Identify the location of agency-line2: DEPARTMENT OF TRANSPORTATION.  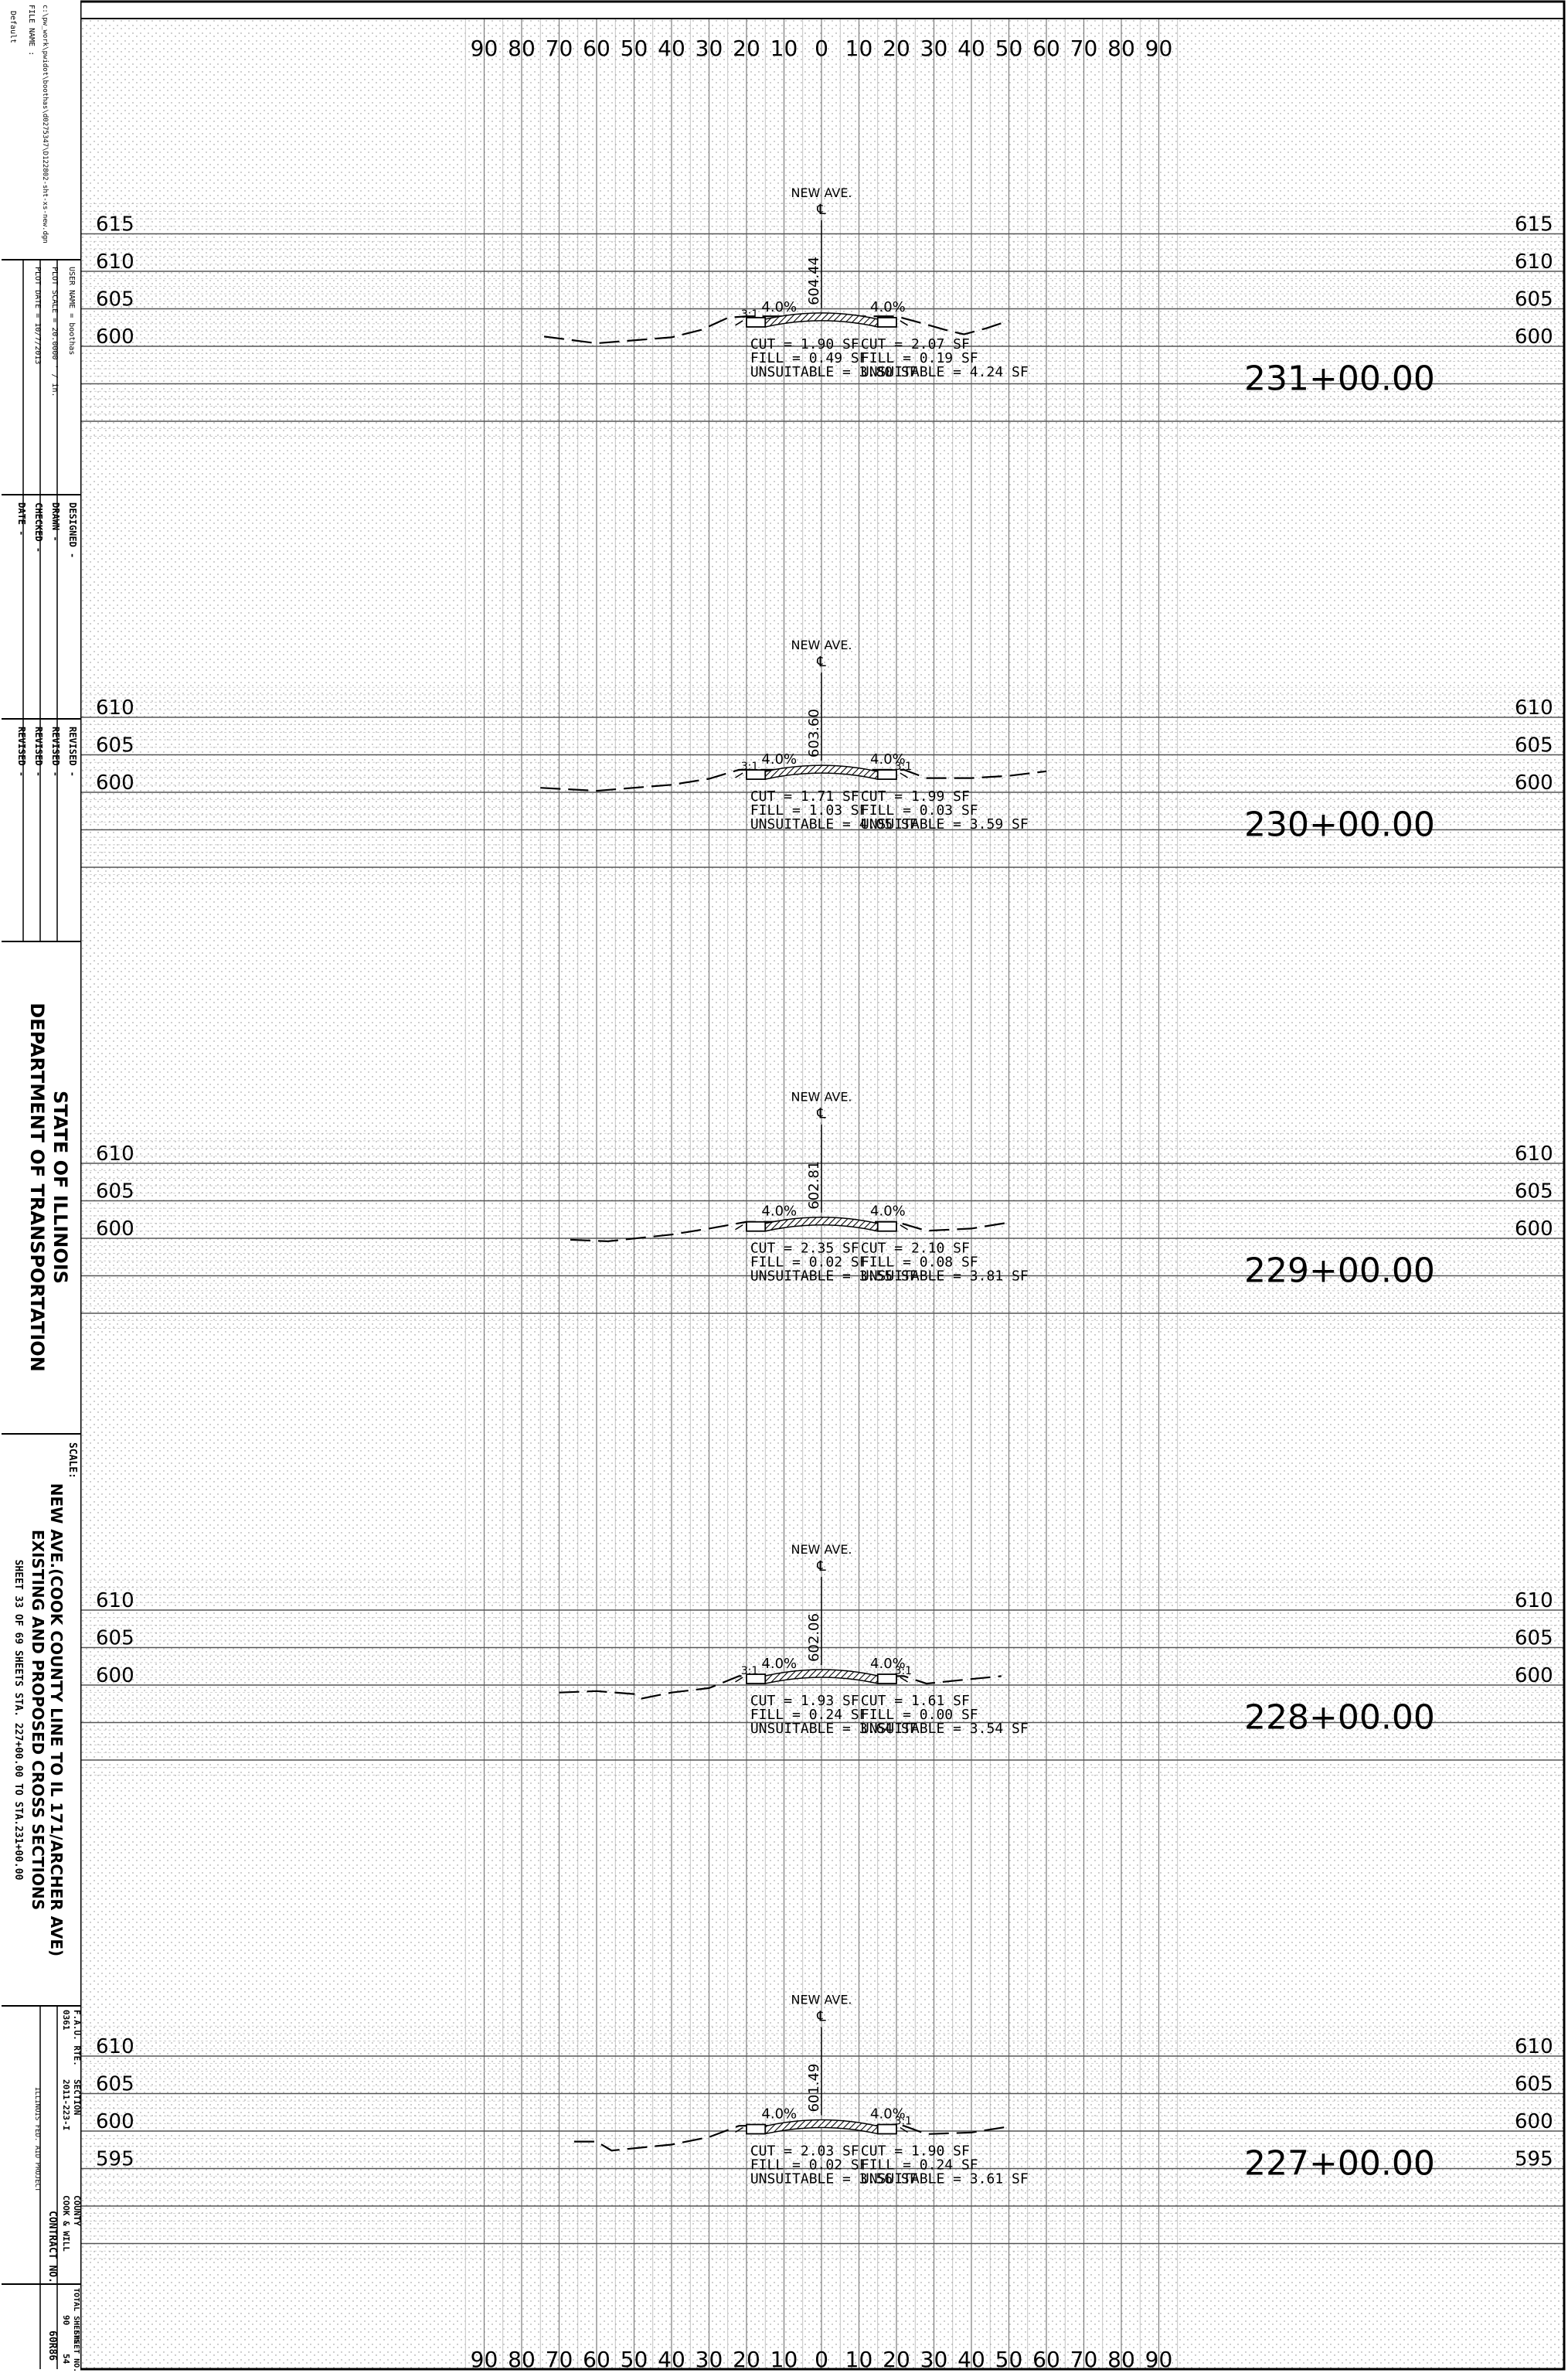
(37, 1187).